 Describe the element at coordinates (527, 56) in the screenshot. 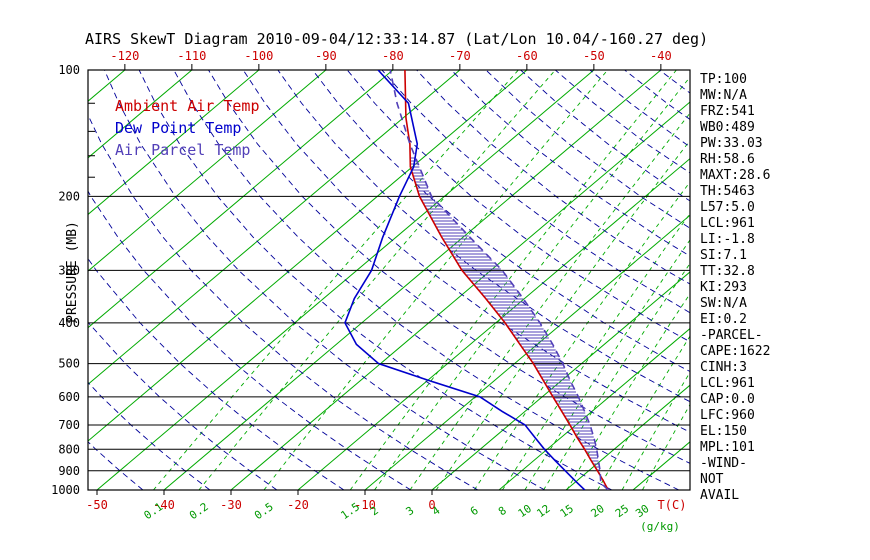

I see `top-temp-label: -60` at that location.